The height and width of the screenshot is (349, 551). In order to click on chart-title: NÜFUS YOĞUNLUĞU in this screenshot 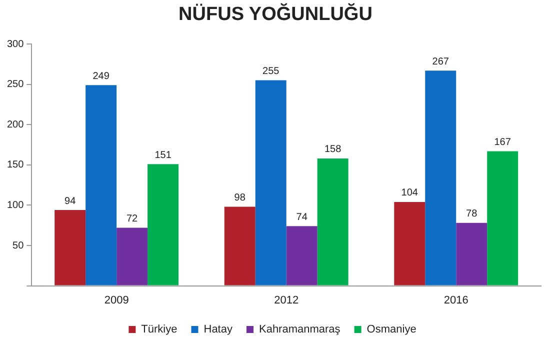, I will do `click(276, 15)`.